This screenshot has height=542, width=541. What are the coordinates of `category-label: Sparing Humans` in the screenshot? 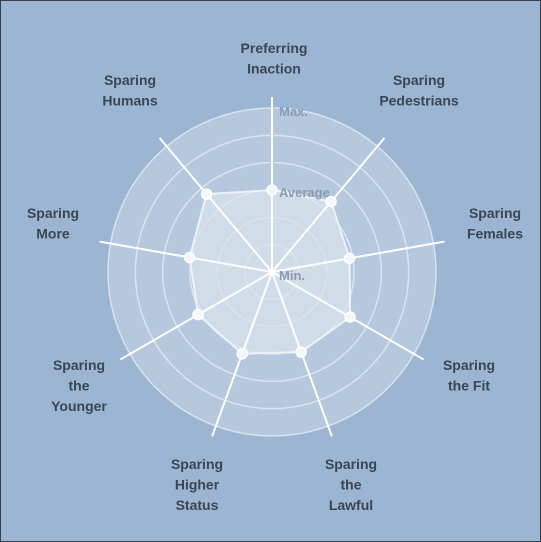 It's located at (129, 90).